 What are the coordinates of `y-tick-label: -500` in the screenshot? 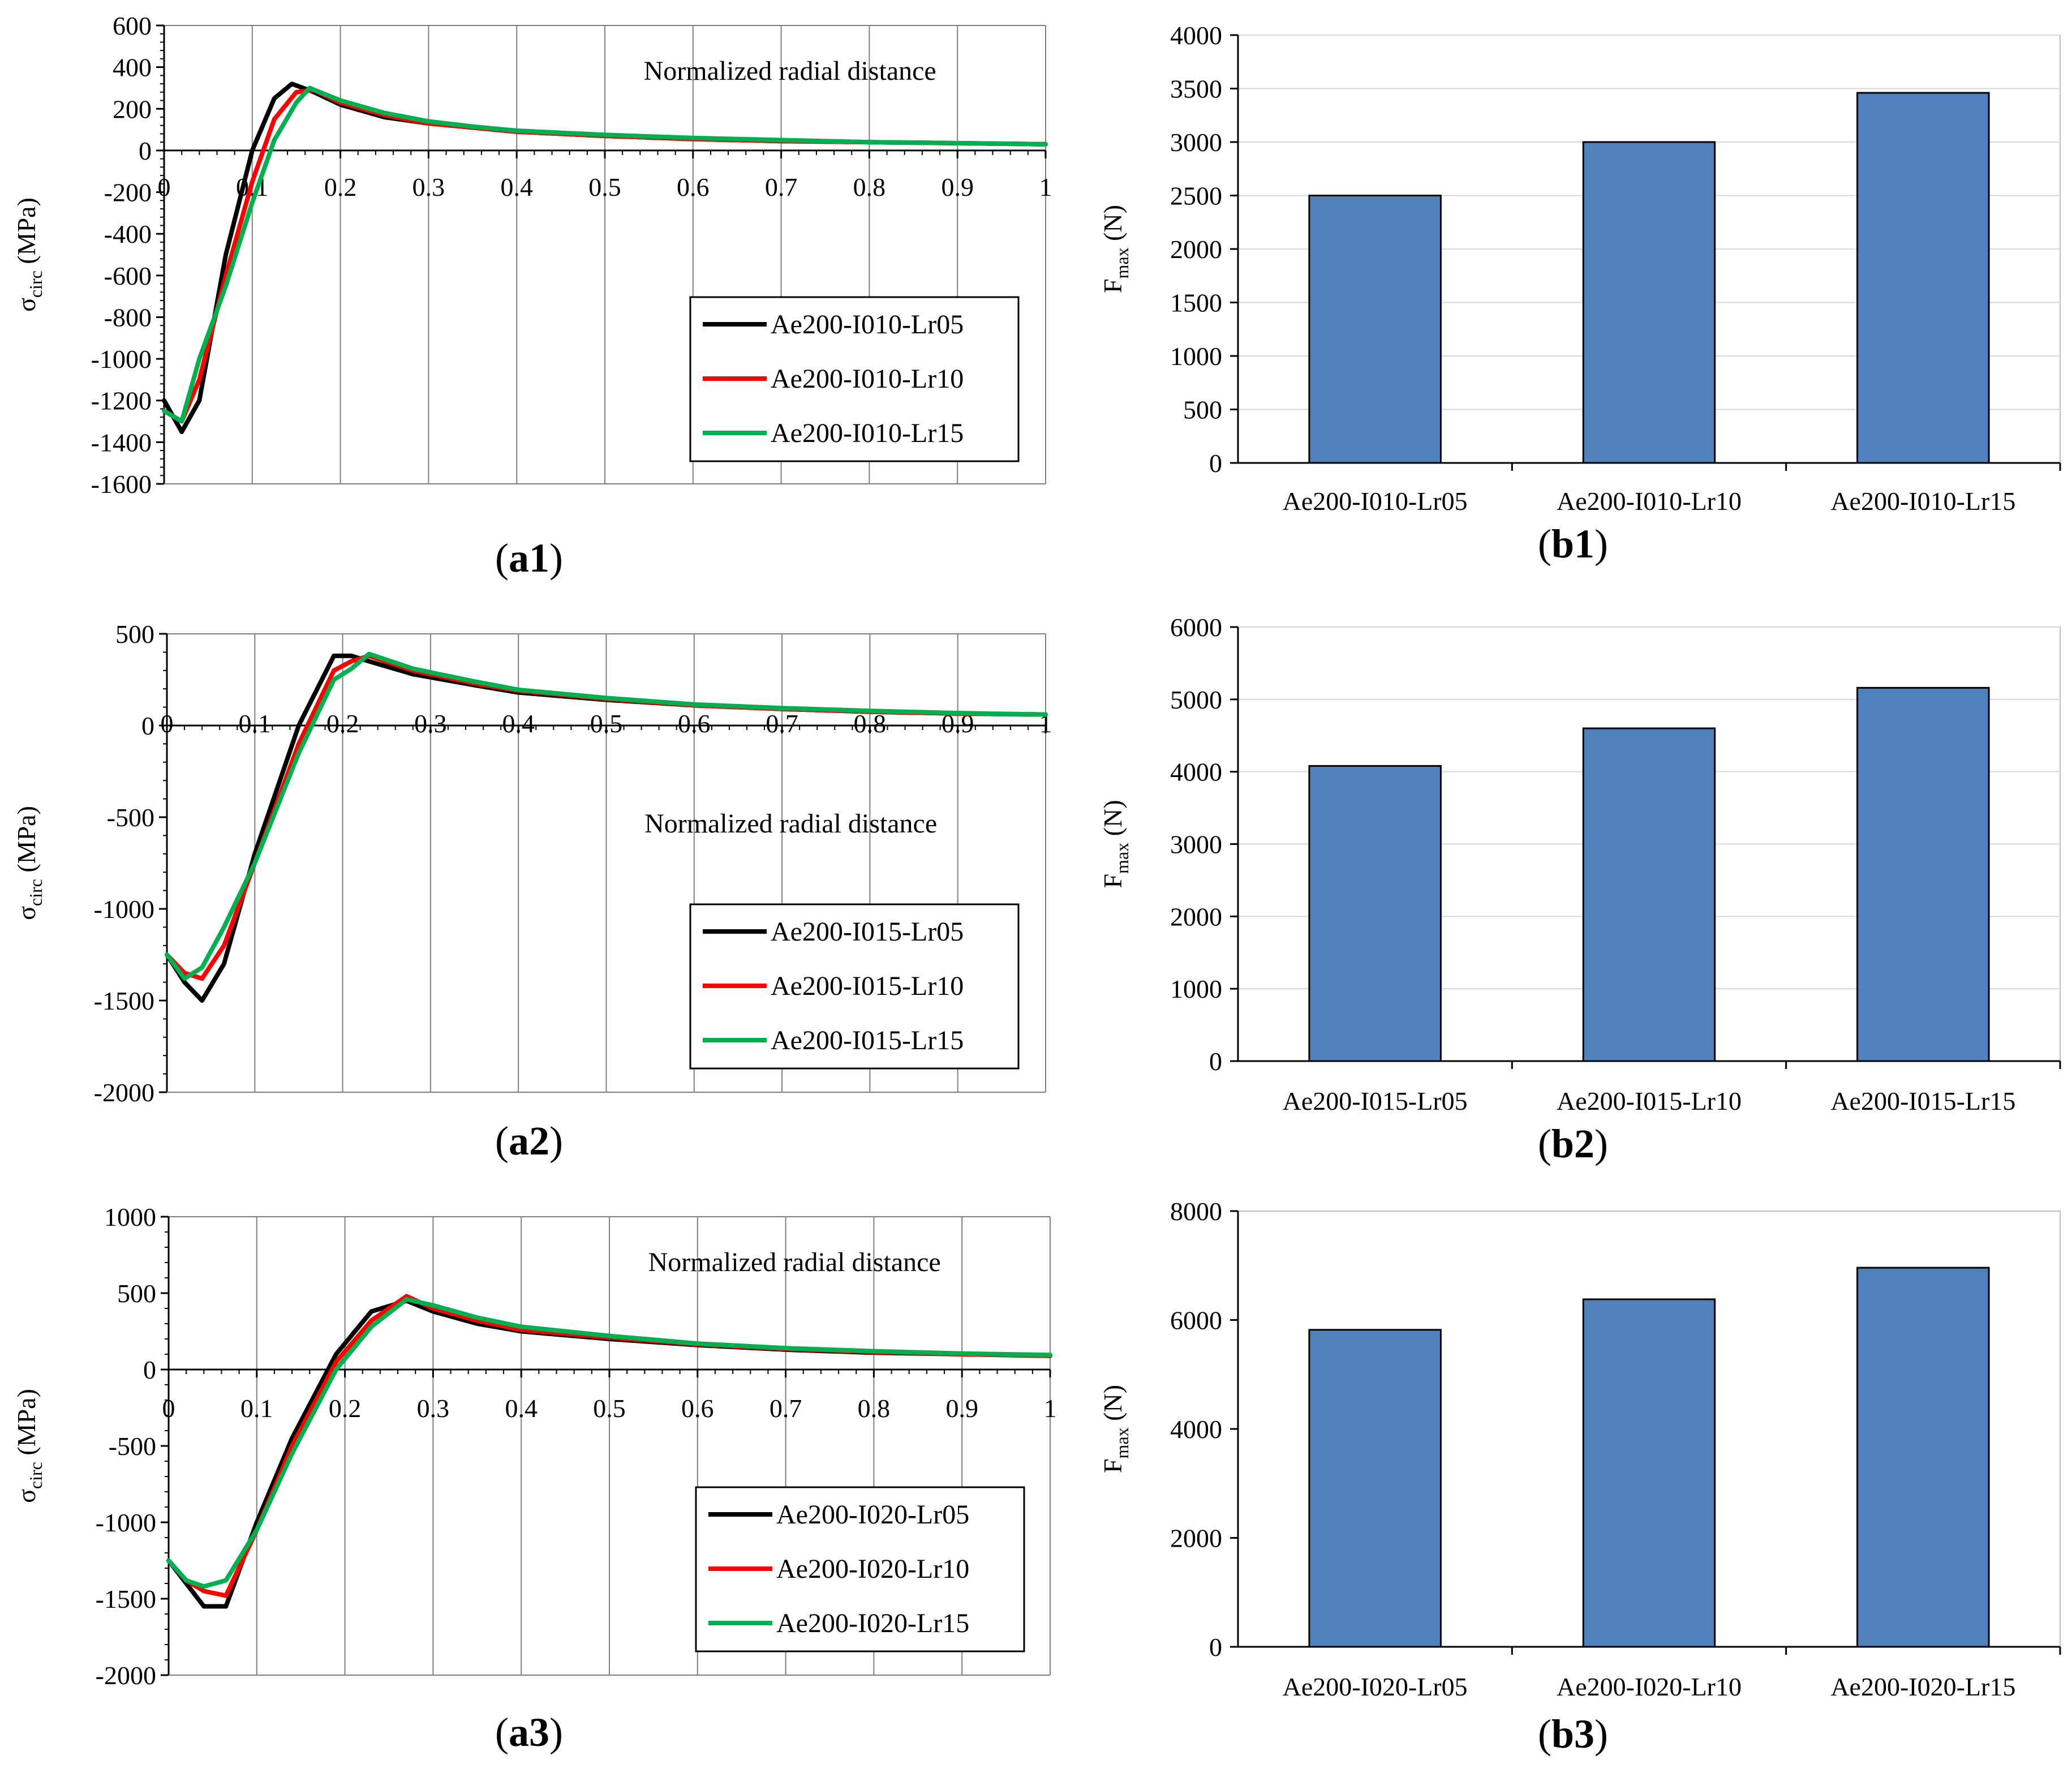 It's located at (132, 1447).